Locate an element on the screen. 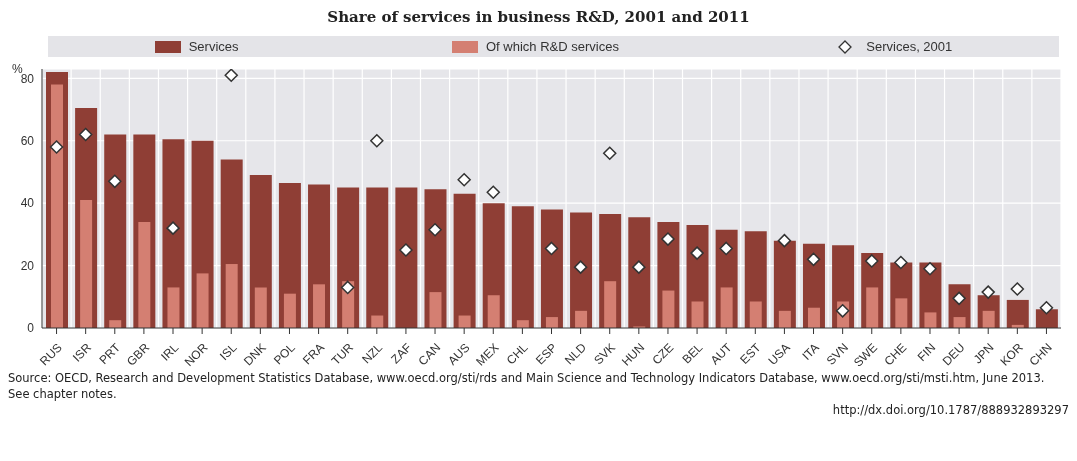 The width and height of the screenshot is (1077, 461). y-tick-label: 40 is located at coordinates (27, 203).